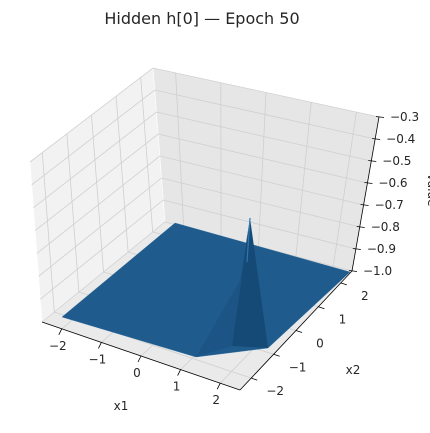 The image size is (430, 433). What do you see at coordinates (250, 283) in the screenshot?
I see `surface-peak-right` at bounding box center [250, 283].